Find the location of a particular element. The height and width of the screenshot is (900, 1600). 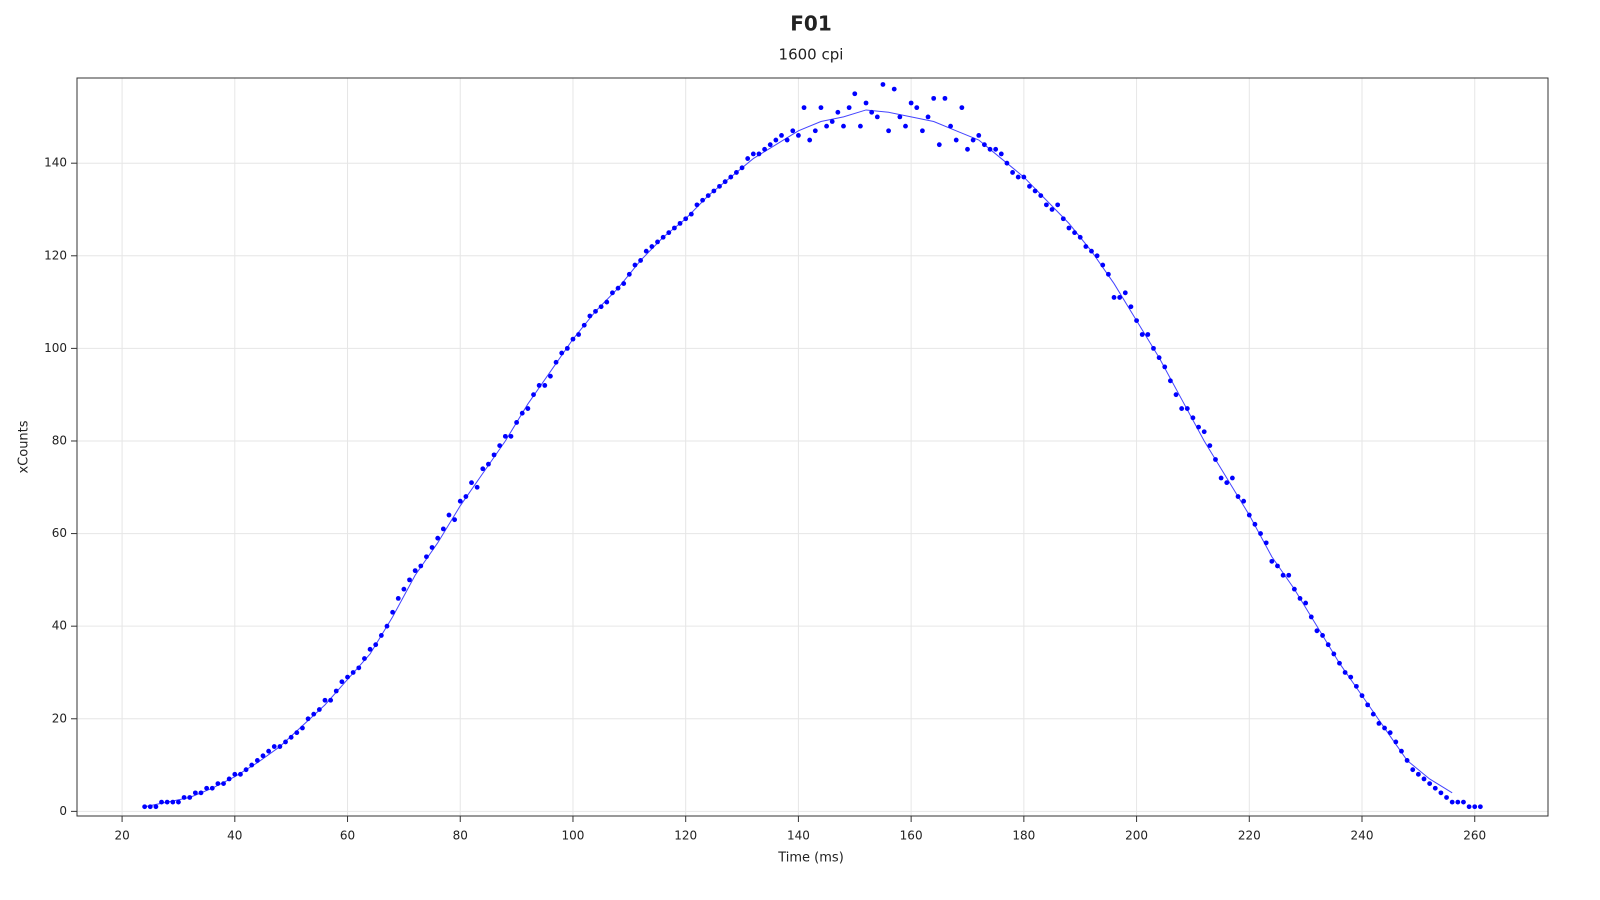

x-tick-label: 140 is located at coordinates (798, 836).